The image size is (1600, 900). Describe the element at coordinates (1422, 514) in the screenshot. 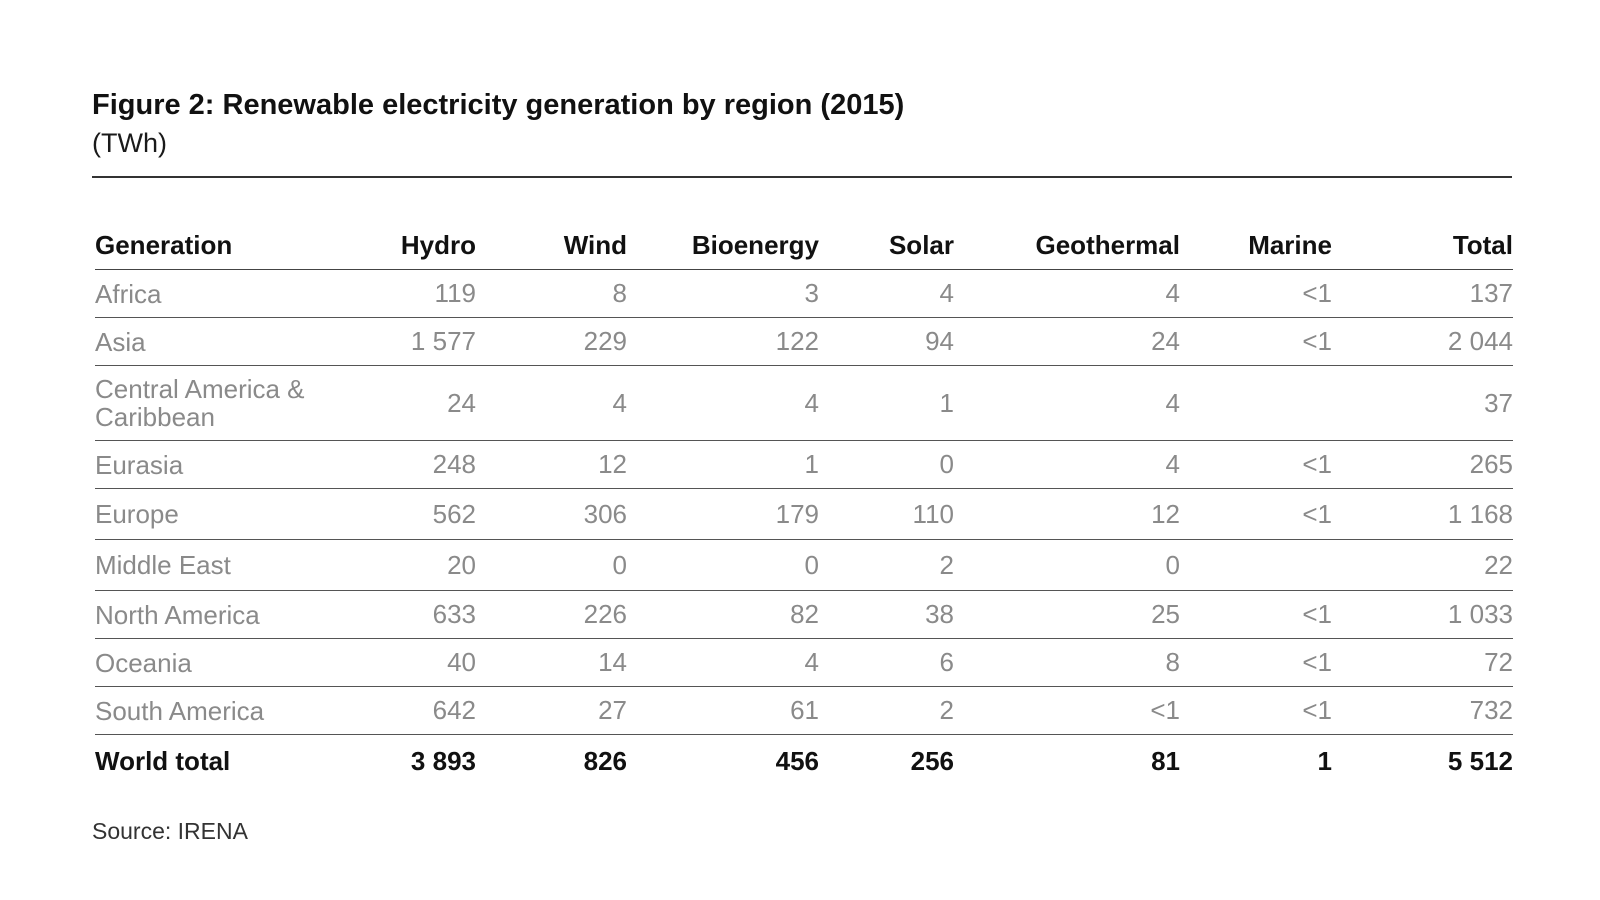

I see `table-cell: 1 168` at that location.